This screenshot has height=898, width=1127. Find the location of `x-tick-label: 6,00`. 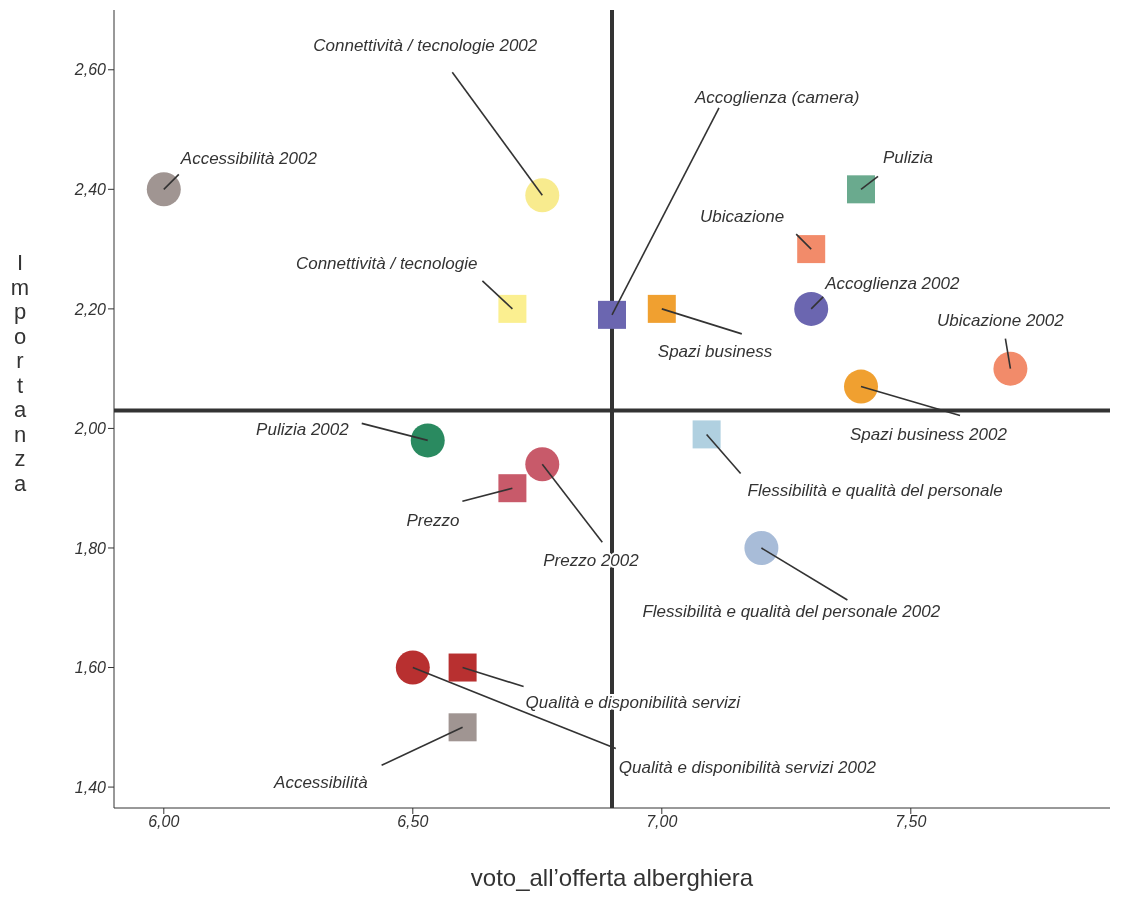

x-tick-label: 6,00 is located at coordinates (164, 822).